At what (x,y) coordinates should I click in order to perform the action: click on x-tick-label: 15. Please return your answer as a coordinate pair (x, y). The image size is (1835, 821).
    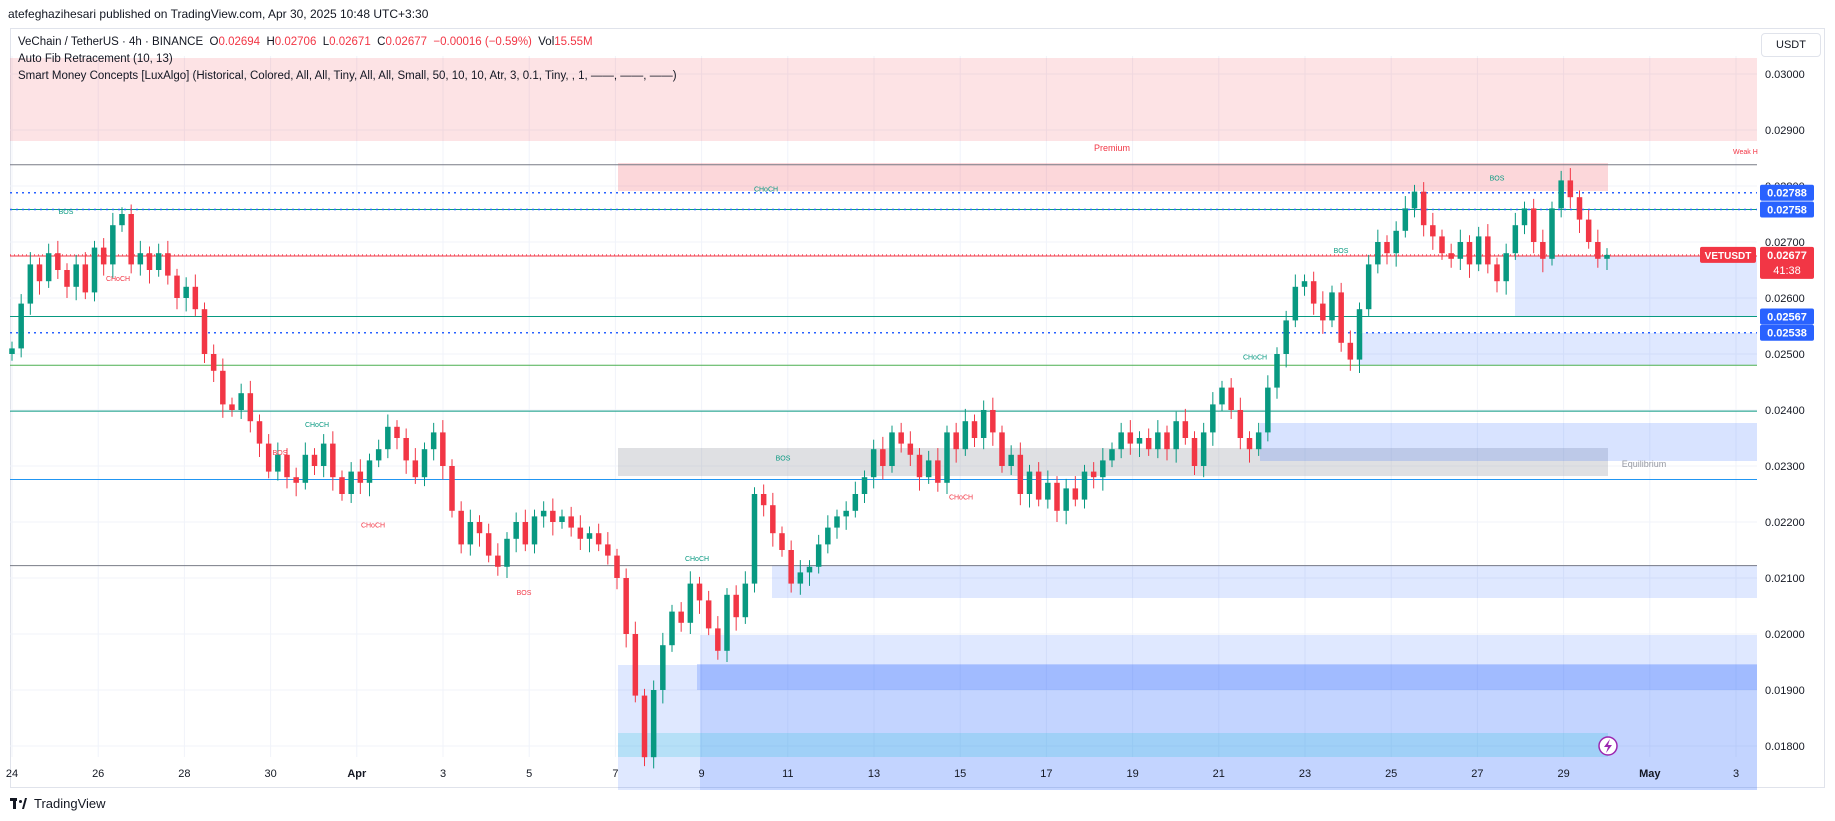
    Looking at the image, I should click on (960, 774).